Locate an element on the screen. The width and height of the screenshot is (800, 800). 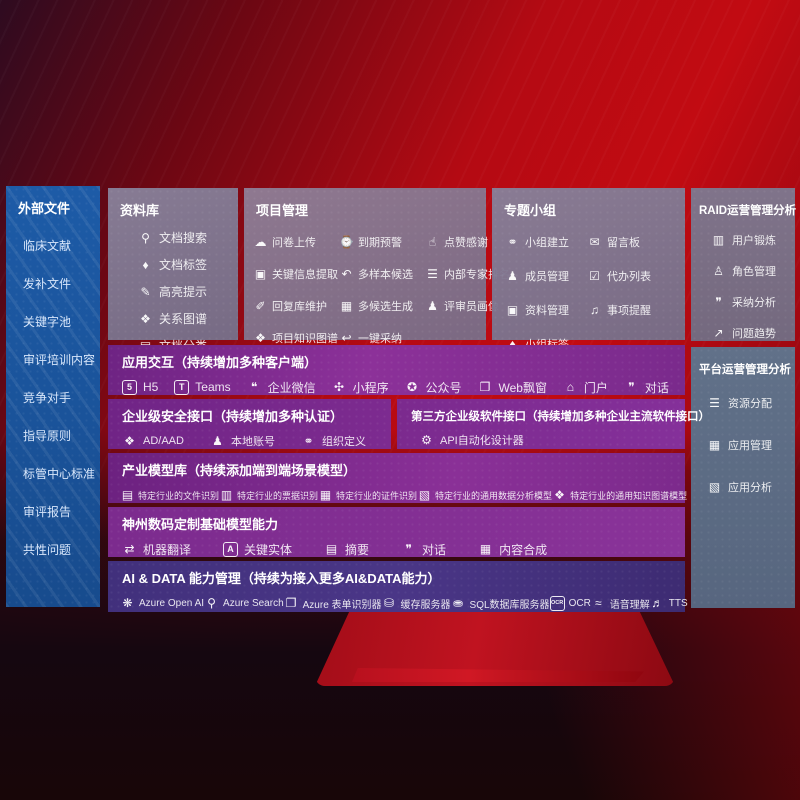
app-manage-icon: ▦ is located at coordinates (714, 445).